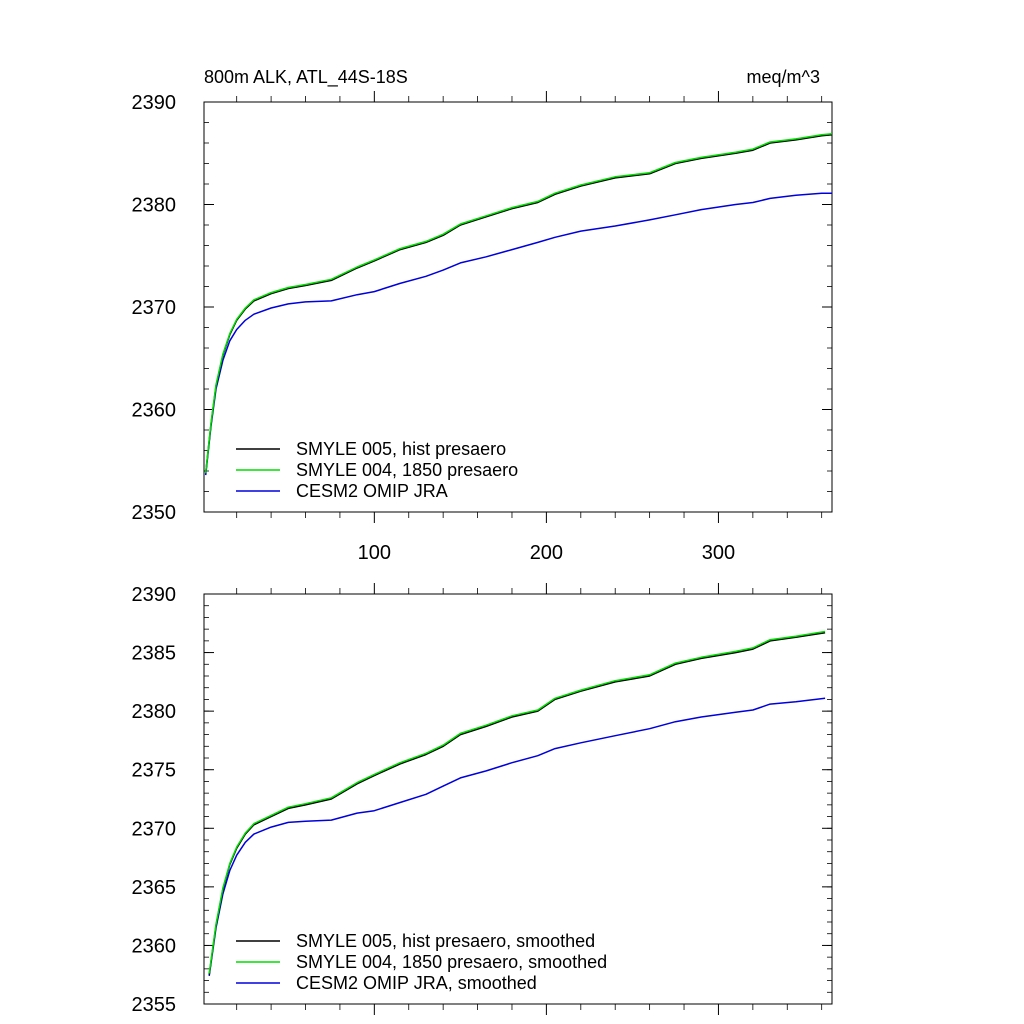 The width and height of the screenshot is (1024, 1024). I want to click on y-tick-label: 2355, so click(154, 1005).